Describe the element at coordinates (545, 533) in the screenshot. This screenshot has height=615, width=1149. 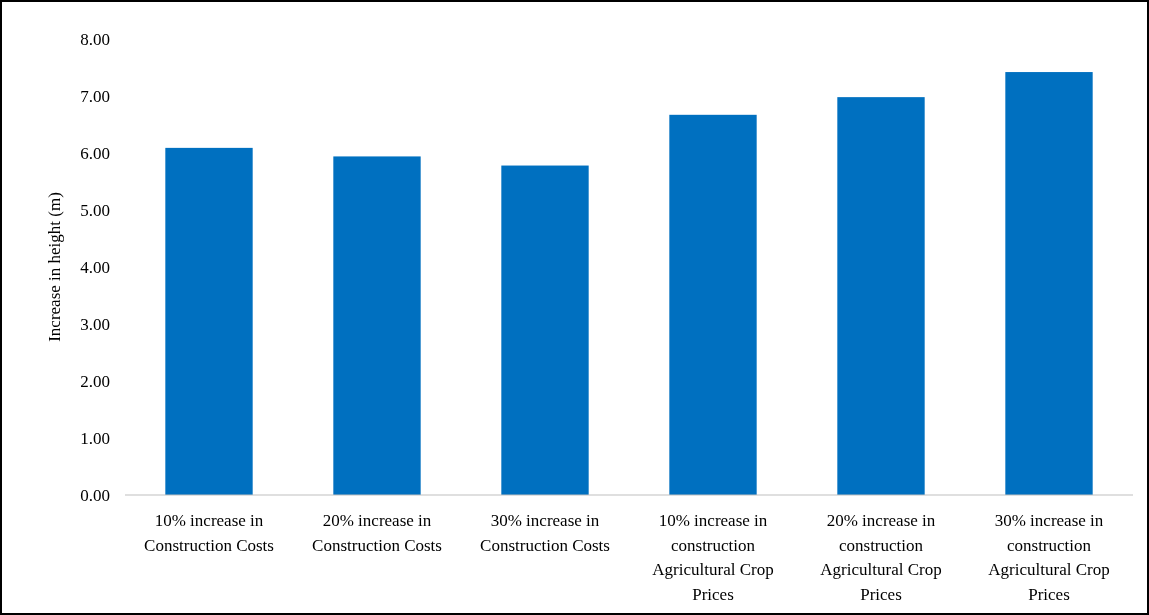
I see `x-tick-label: 30% increase in Construction Costs` at that location.